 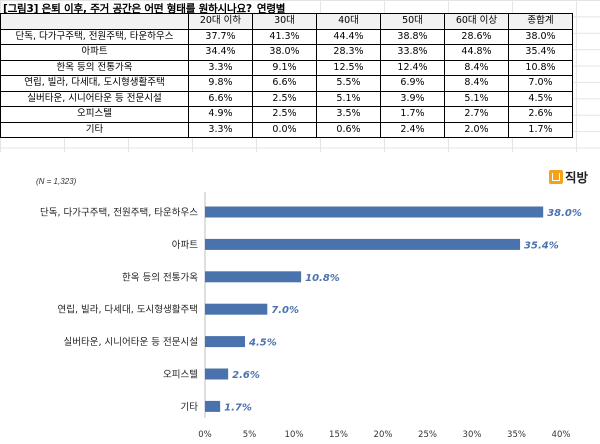 What do you see at coordinates (220, 36) in the screenshot?
I see `table-cell: 37.7%` at bounding box center [220, 36].